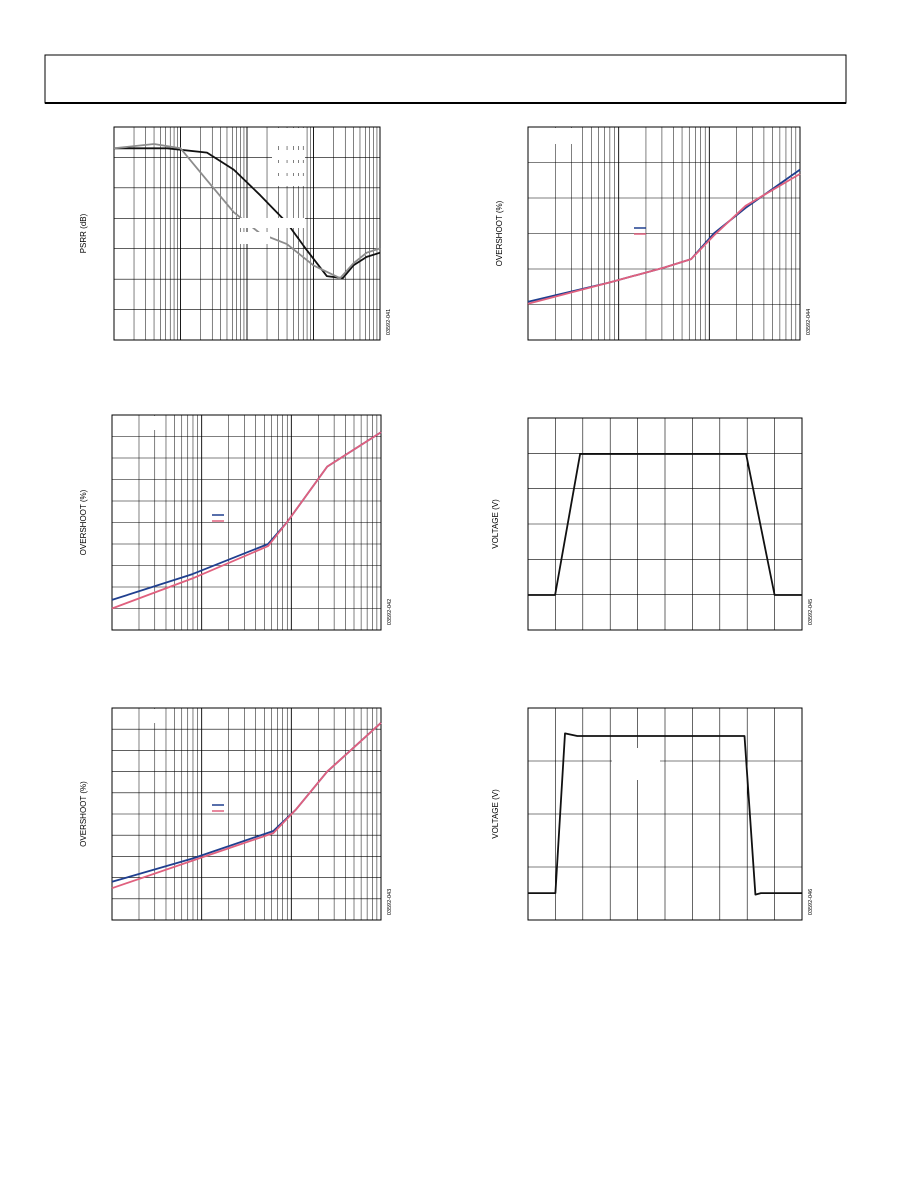 The width and height of the screenshot is (918, 1193). I want to click on y-axis-label: PSRR (dB), so click(83, 233).